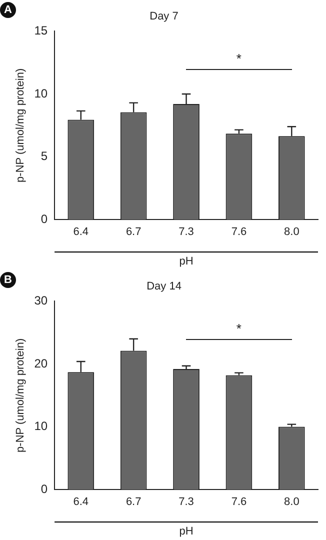  What do you see at coordinates (41, 31) in the screenshot?
I see `y-tick-label: 15` at bounding box center [41, 31].